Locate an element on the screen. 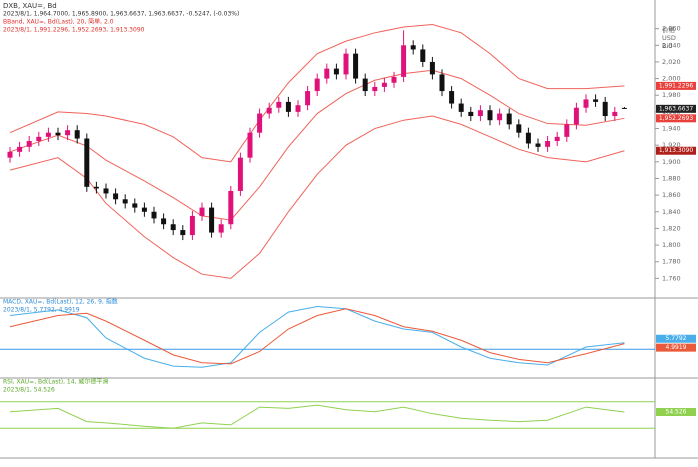  price-tag-label: 5.7792 is located at coordinates (676, 338).